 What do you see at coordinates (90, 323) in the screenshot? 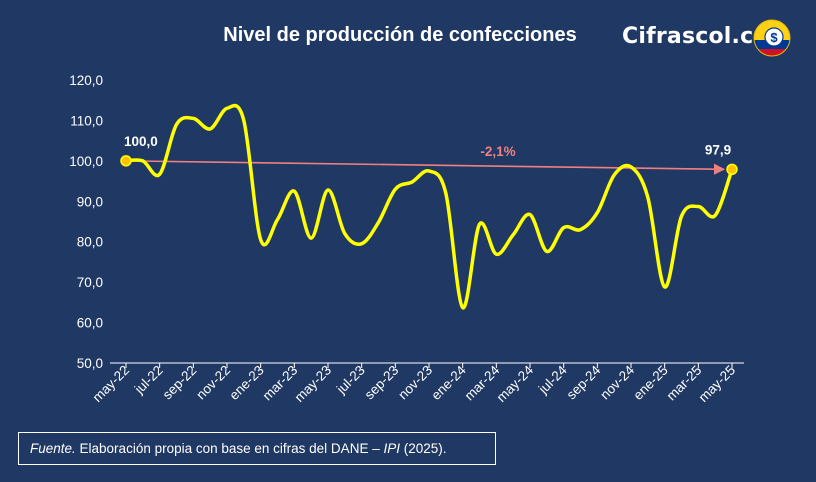
I see `y-tick-label: 60,0` at bounding box center [90, 323].